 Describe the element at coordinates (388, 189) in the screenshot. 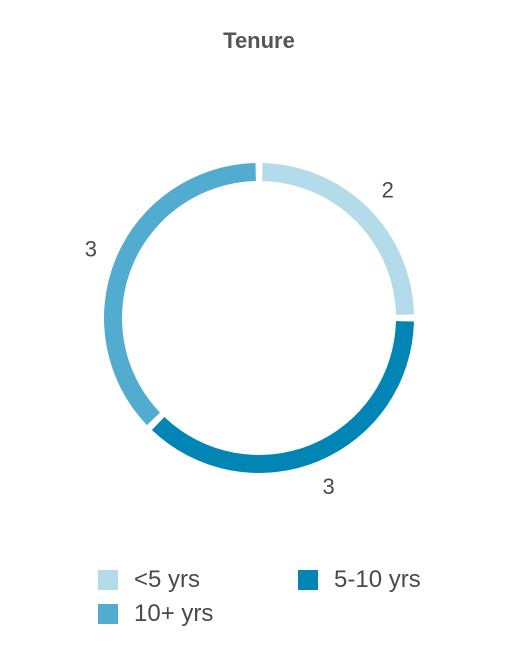

I see `data-label-under-5: 2` at that location.